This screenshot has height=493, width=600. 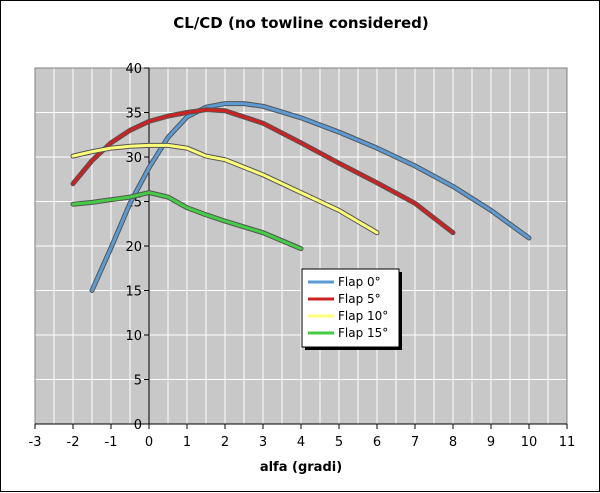 I want to click on x-tick-label: 5, so click(x=339, y=442).